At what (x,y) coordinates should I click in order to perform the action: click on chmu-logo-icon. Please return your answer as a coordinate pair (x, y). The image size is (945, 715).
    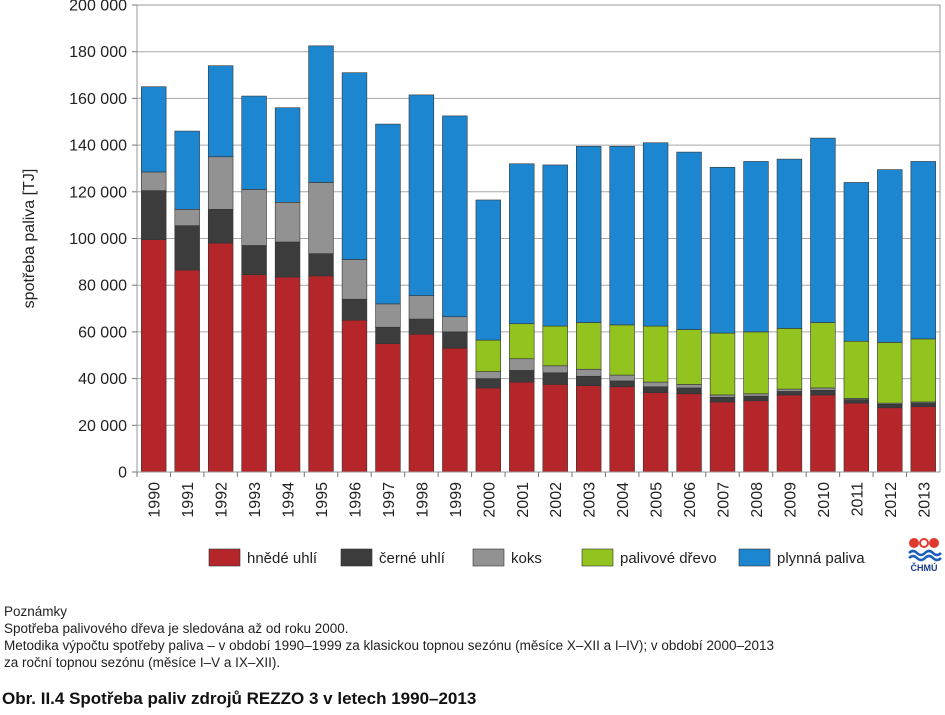
    Looking at the image, I should click on (925, 550).